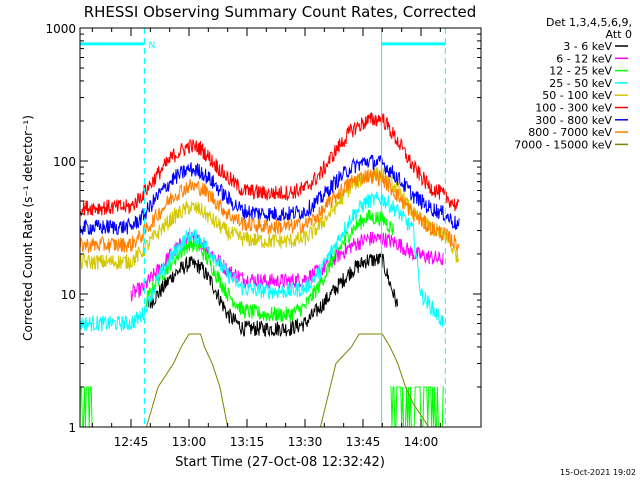 Image resolution: width=640 pixels, height=480 pixels. I want to click on legend-label-5: 100 - 300 keV, so click(573, 108).